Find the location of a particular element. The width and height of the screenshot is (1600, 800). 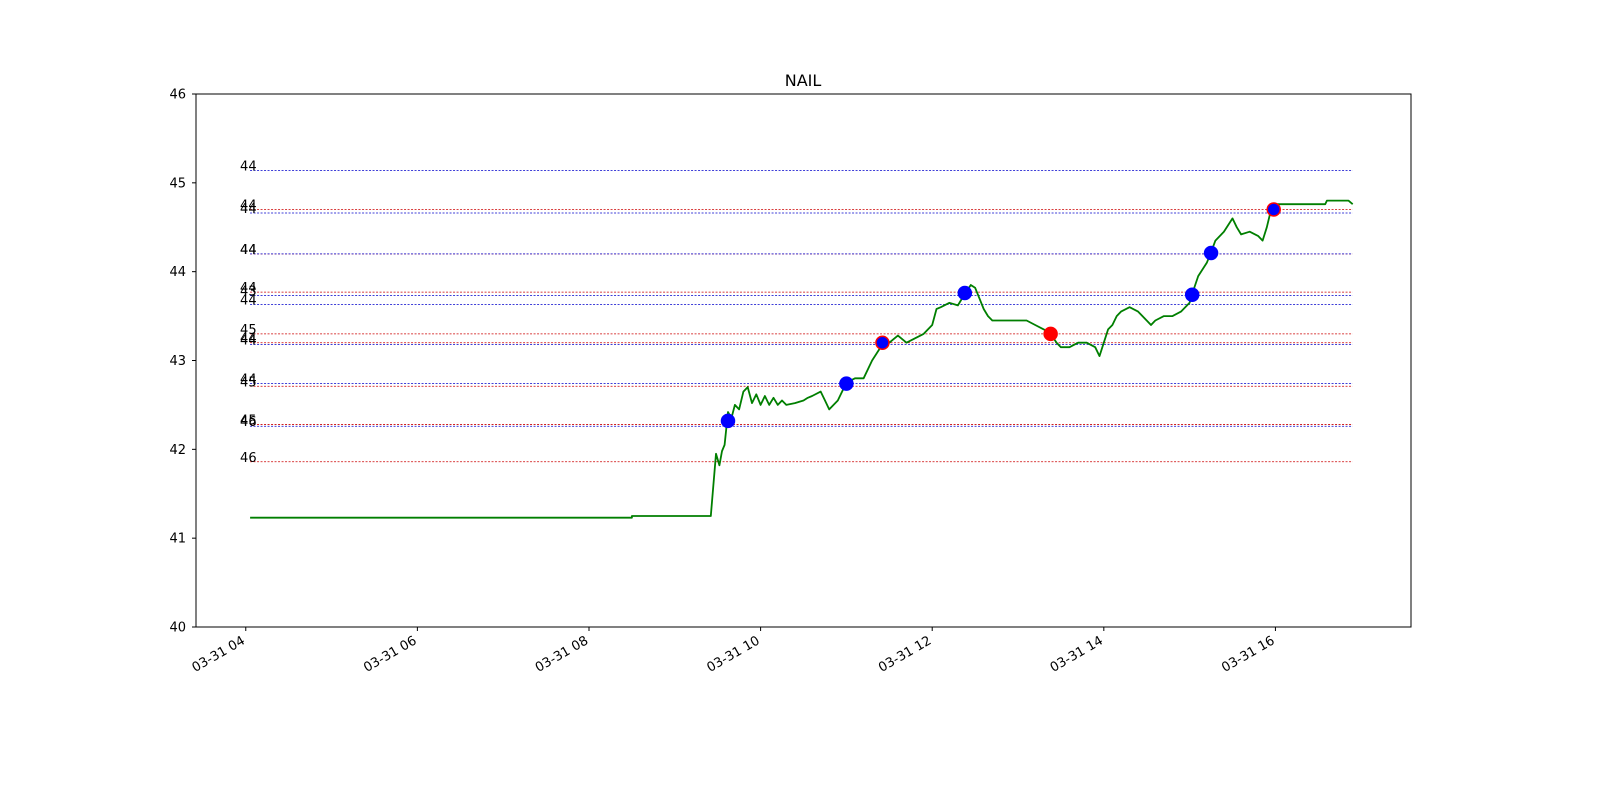

y-tick-label: 40 is located at coordinates (177, 628).